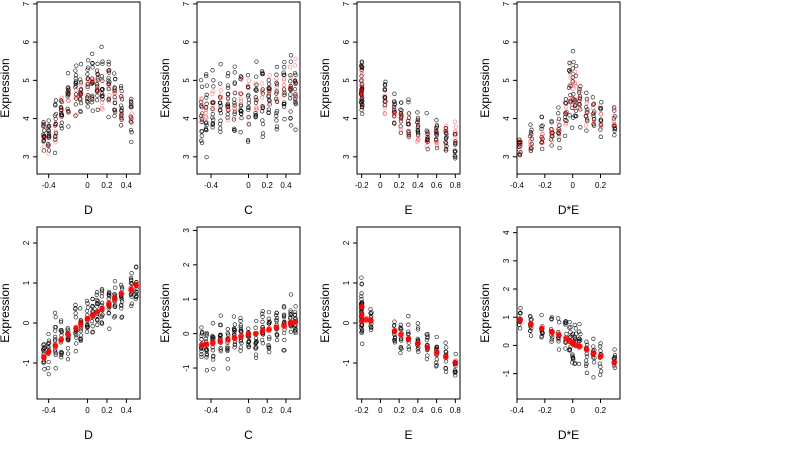 This screenshot has width=800, height=450. I want to click on x-axis-label: D*E, so click(568, 435).